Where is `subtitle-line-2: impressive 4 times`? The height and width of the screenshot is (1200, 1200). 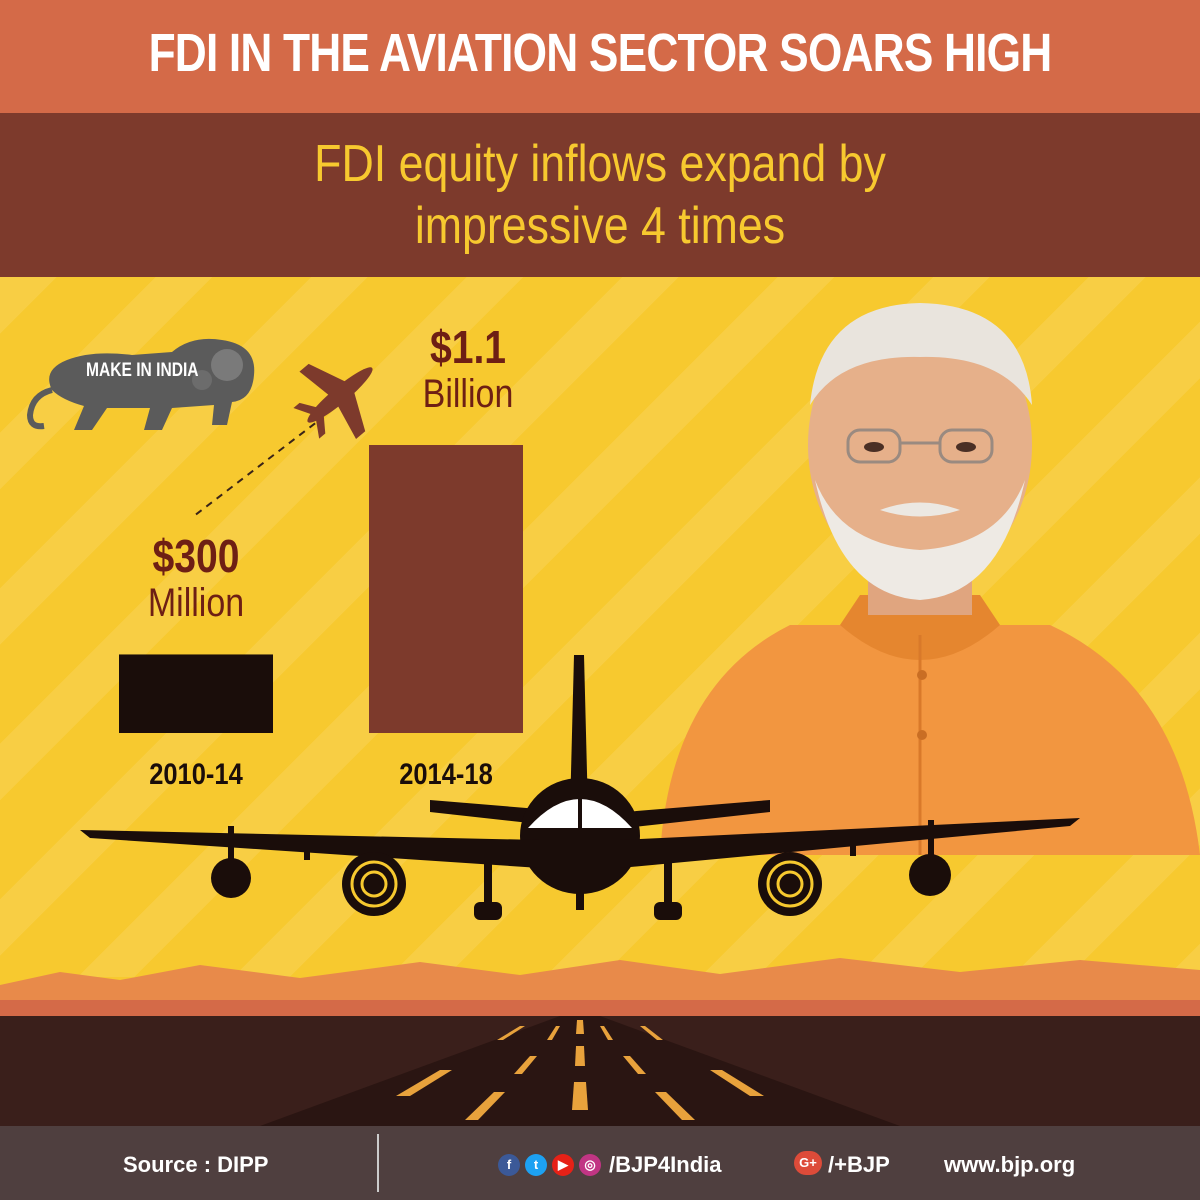
subtitle-line-2: impressive 4 times is located at coordinates (600, 226).